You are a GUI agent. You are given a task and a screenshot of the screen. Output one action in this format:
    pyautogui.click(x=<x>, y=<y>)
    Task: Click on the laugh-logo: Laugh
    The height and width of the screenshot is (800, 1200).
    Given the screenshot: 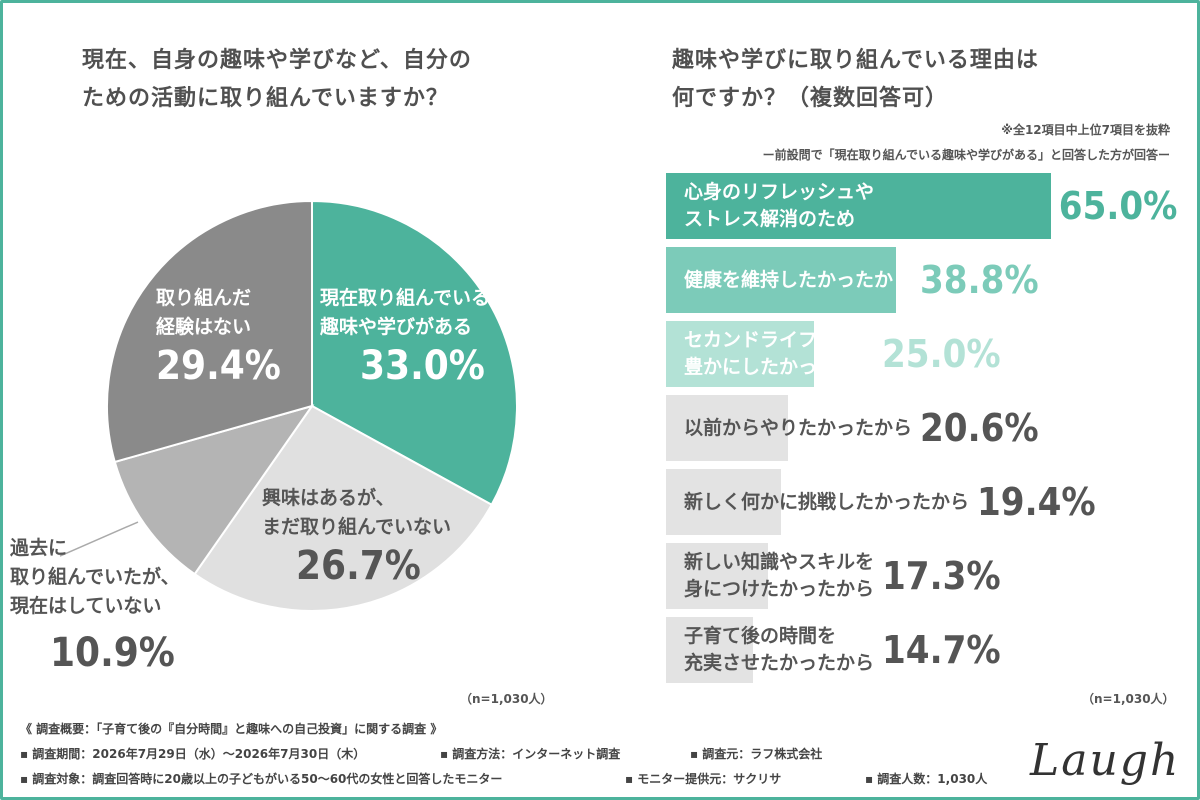 What is the action you would take?
    pyautogui.click(x=1105, y=760)
    